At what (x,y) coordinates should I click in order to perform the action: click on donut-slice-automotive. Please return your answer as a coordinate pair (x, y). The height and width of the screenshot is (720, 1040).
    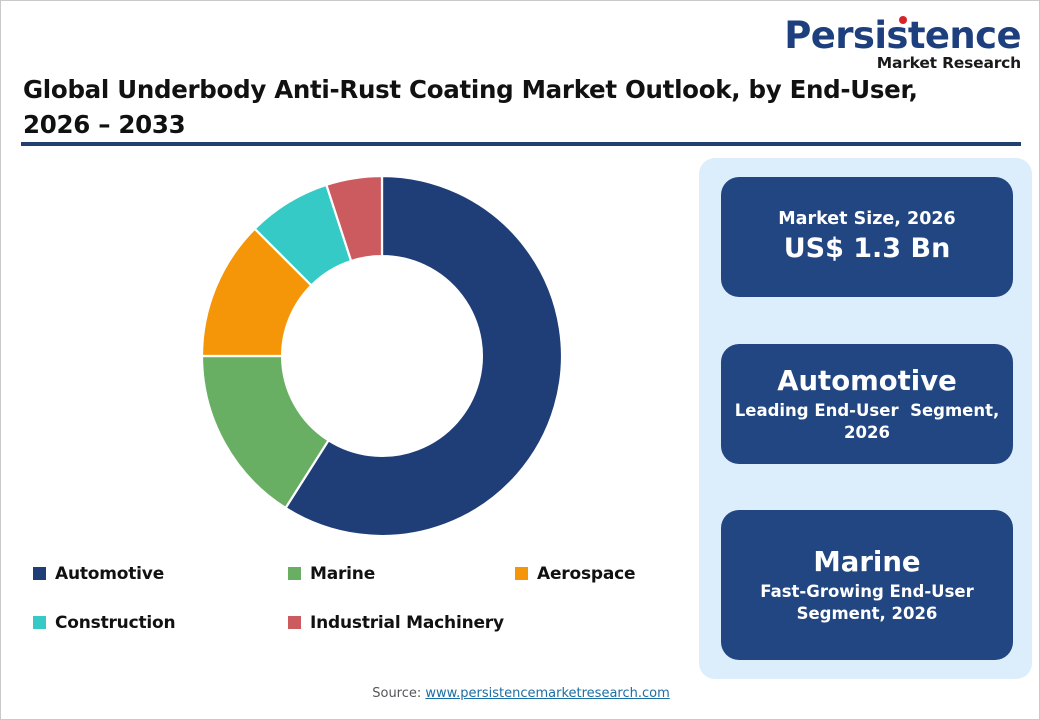
    Looking at the image, I should click on (424, 356).